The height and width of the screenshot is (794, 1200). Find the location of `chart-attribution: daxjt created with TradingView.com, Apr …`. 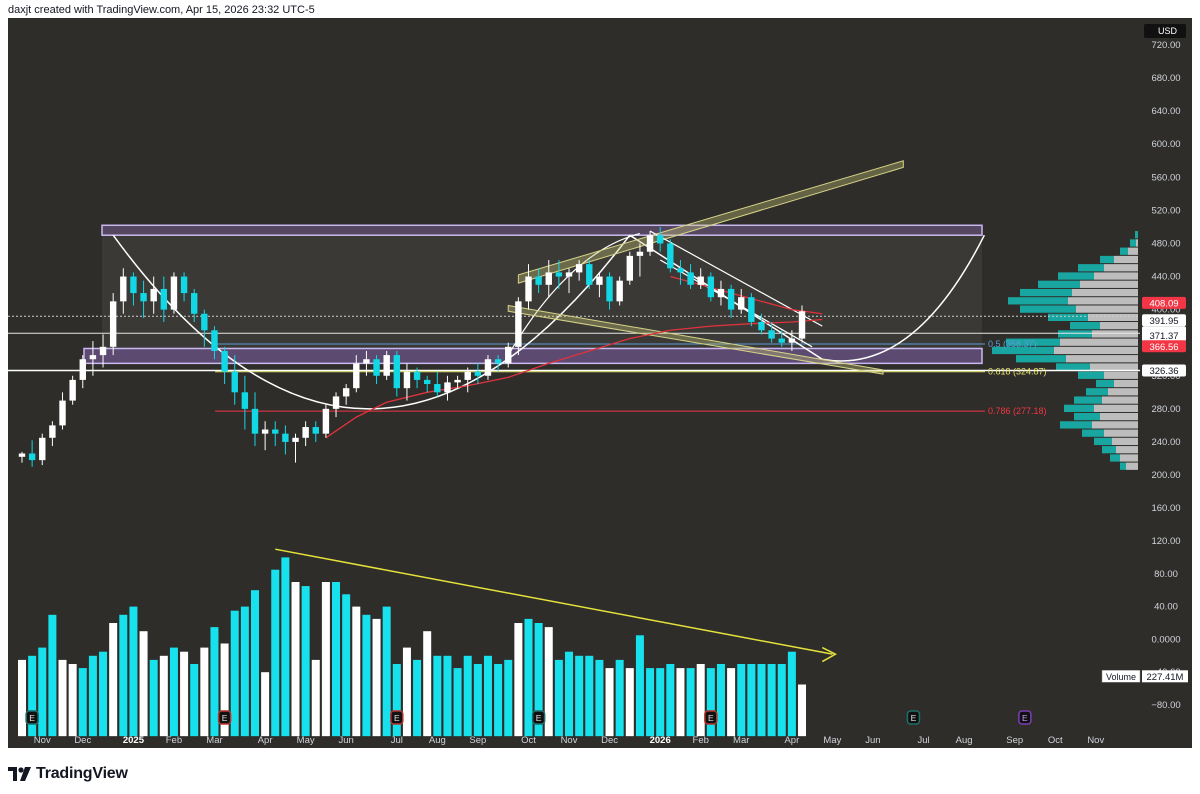

chart-attribution: daxjt created with TradingView.com, Apr … is located at coordinates (161, 10).